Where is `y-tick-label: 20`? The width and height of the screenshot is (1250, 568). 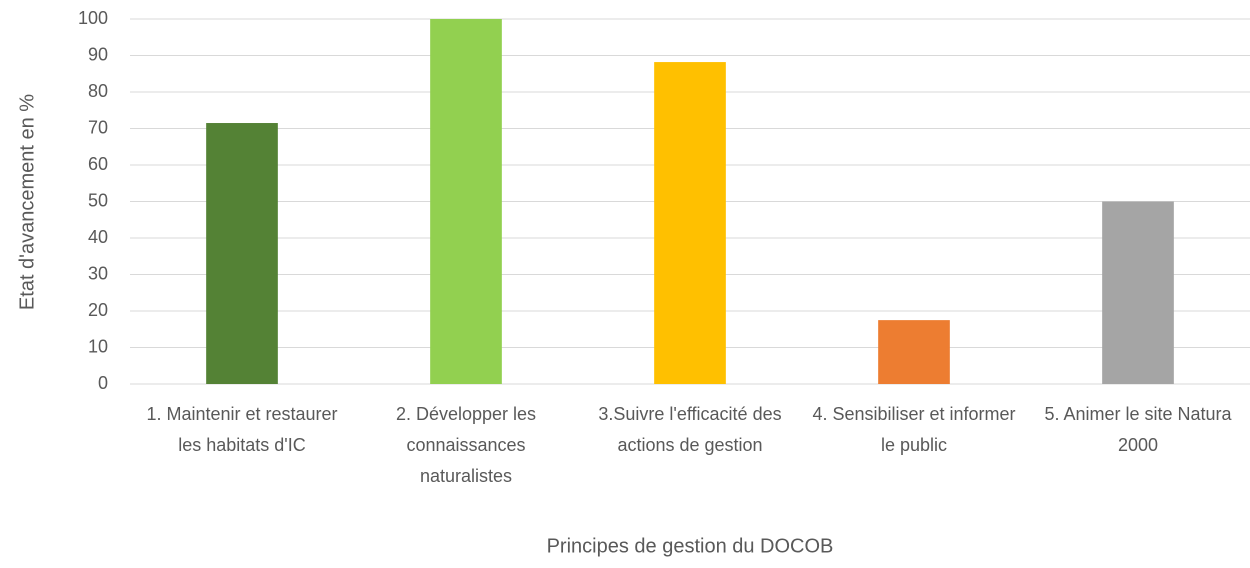
y-tick-label: 20 is located at coordinates (98, 310).